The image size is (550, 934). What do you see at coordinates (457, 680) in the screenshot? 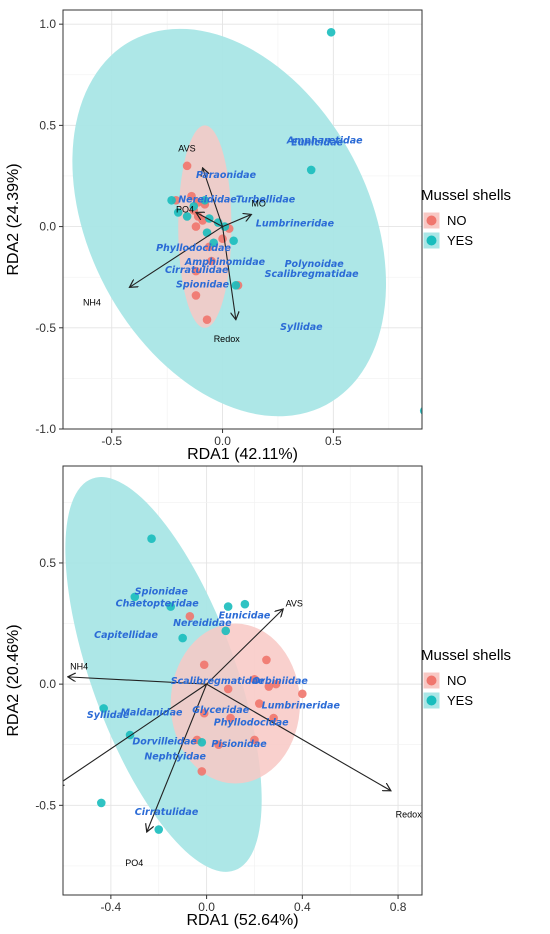
I see `legend-label-no: NO` at bounding box center [457, 680].